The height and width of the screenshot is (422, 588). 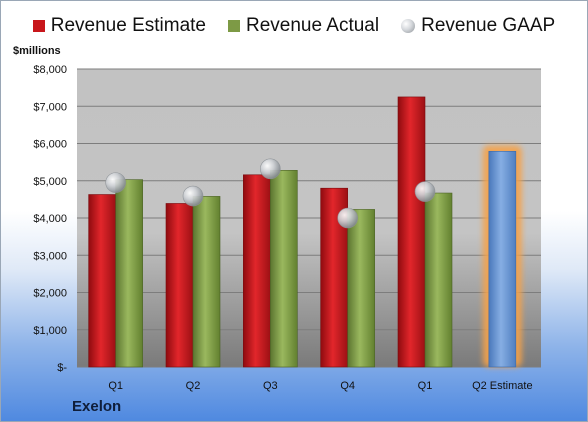 I want to click on legend-swatch-actual, so click(x=234, y=26).